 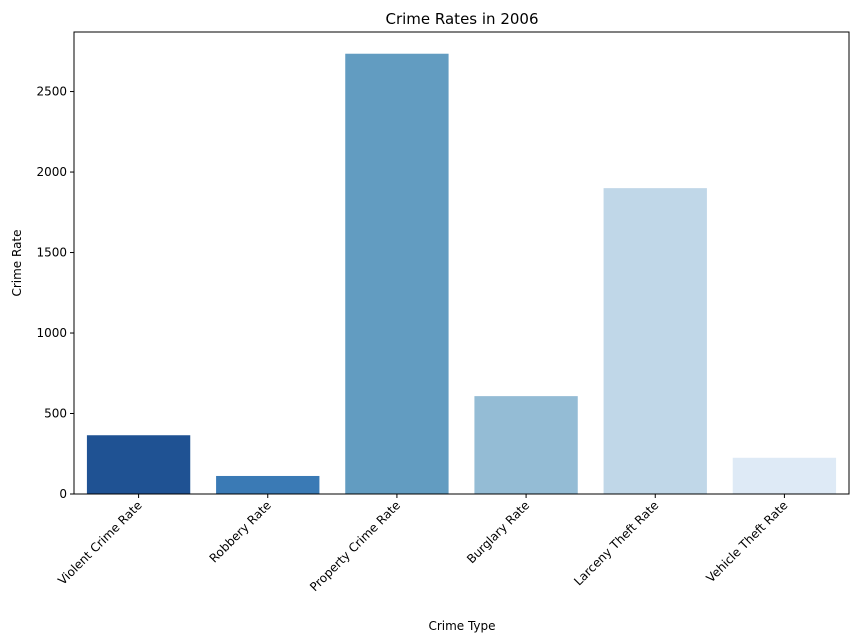 What do you see at coordinates (51, 253) in the screenshot?
I see `y-tick-label: 1500` at bounding box center [51, 253].